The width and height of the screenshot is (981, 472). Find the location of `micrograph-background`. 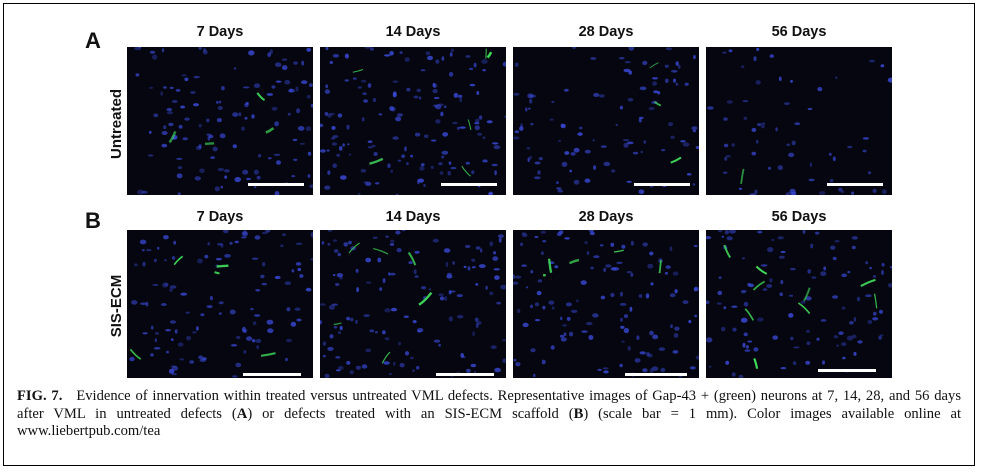

micrograph-background is located at coordinates (606, 304).